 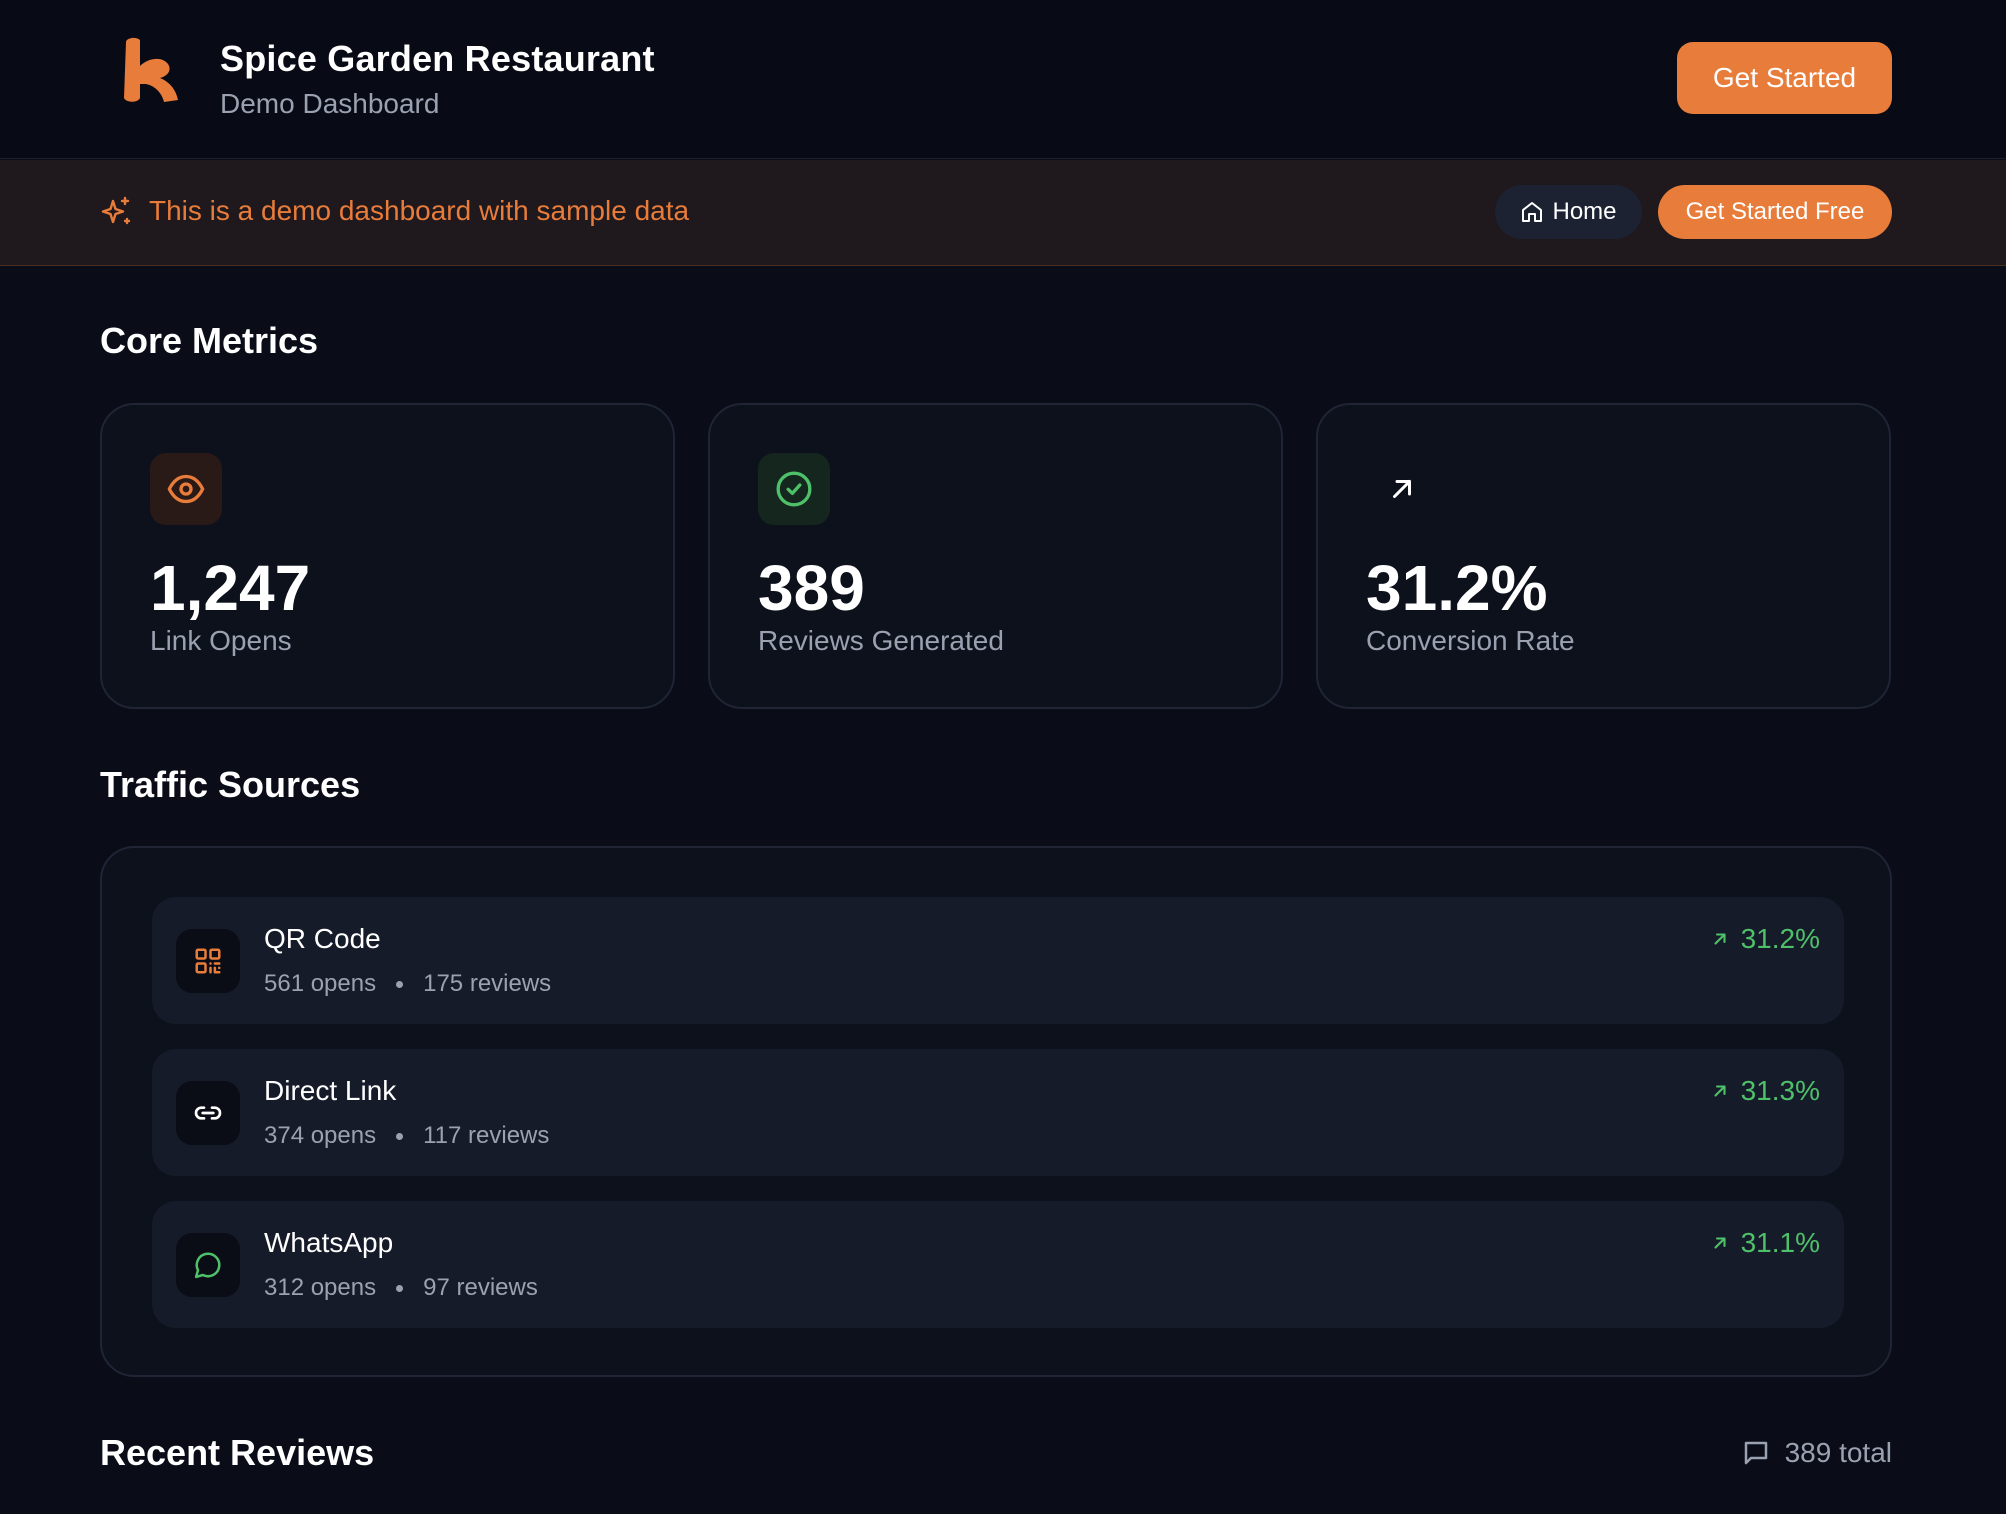 I want to click on traffic-source-row: Direct Link 374 opens 117 reviews 31.3%, so click(x=998, y=1112).